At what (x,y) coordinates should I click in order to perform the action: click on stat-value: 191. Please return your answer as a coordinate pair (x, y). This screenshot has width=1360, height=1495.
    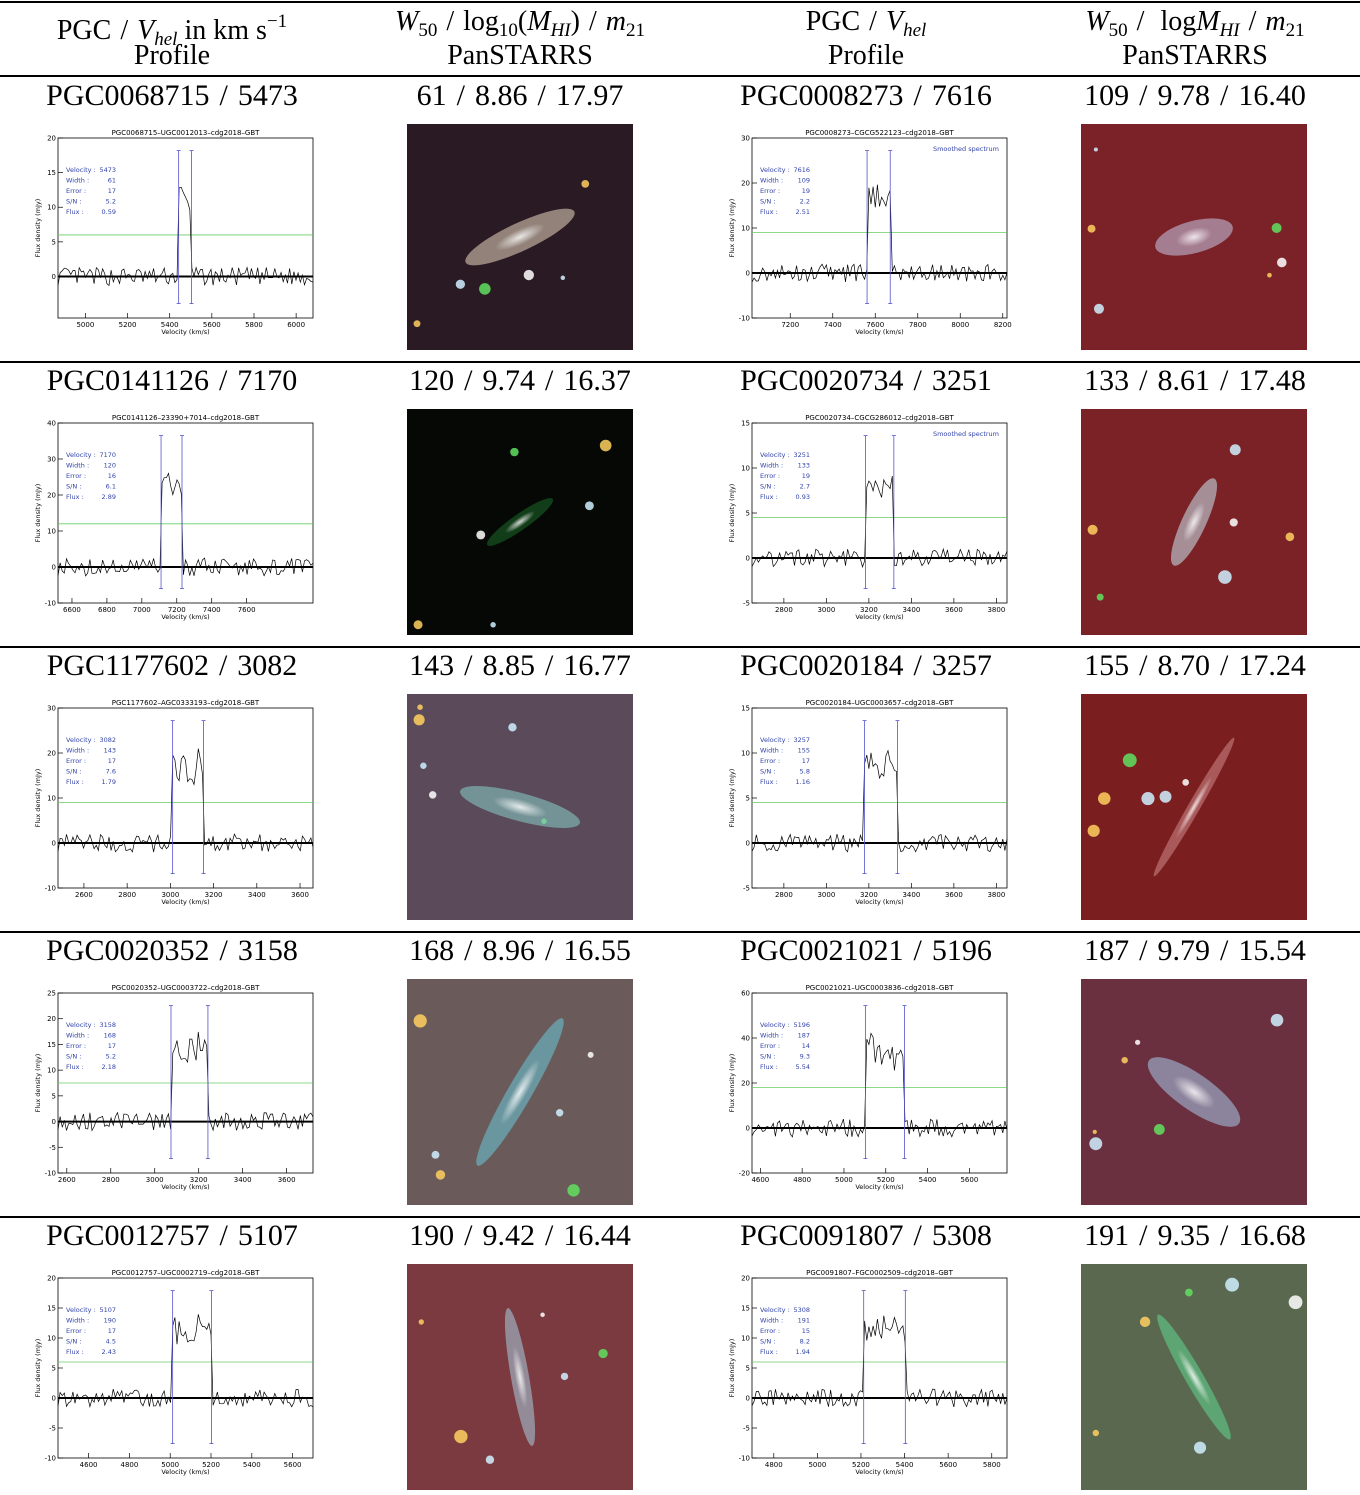
    Looking at the image, I should click on (804, 1321).